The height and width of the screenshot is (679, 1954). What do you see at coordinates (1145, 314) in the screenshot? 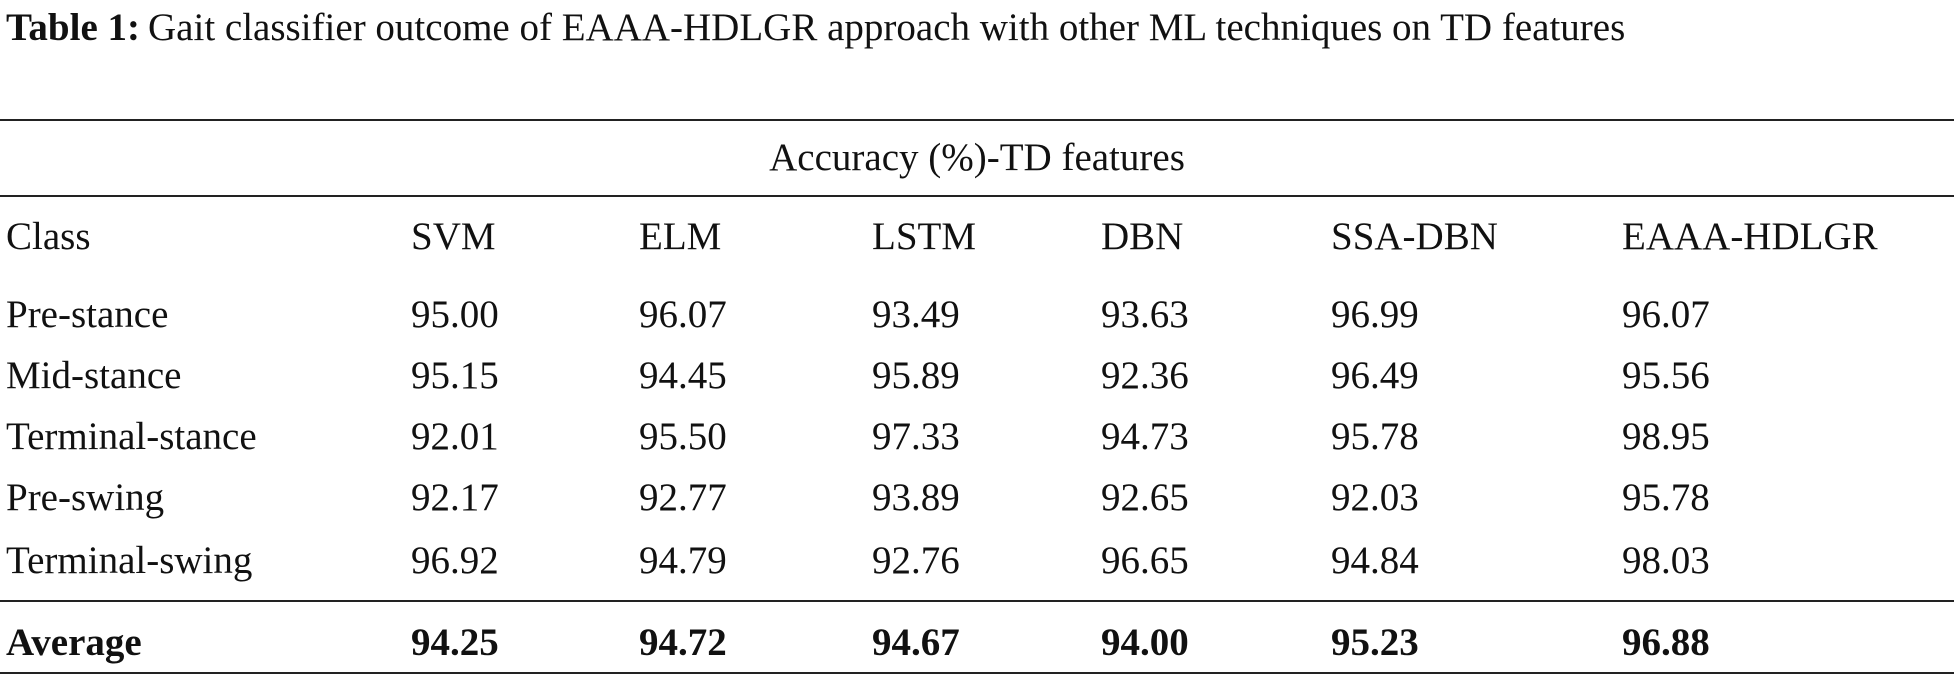
I see `cell: 93.63` at bounding box center [1145, 314].